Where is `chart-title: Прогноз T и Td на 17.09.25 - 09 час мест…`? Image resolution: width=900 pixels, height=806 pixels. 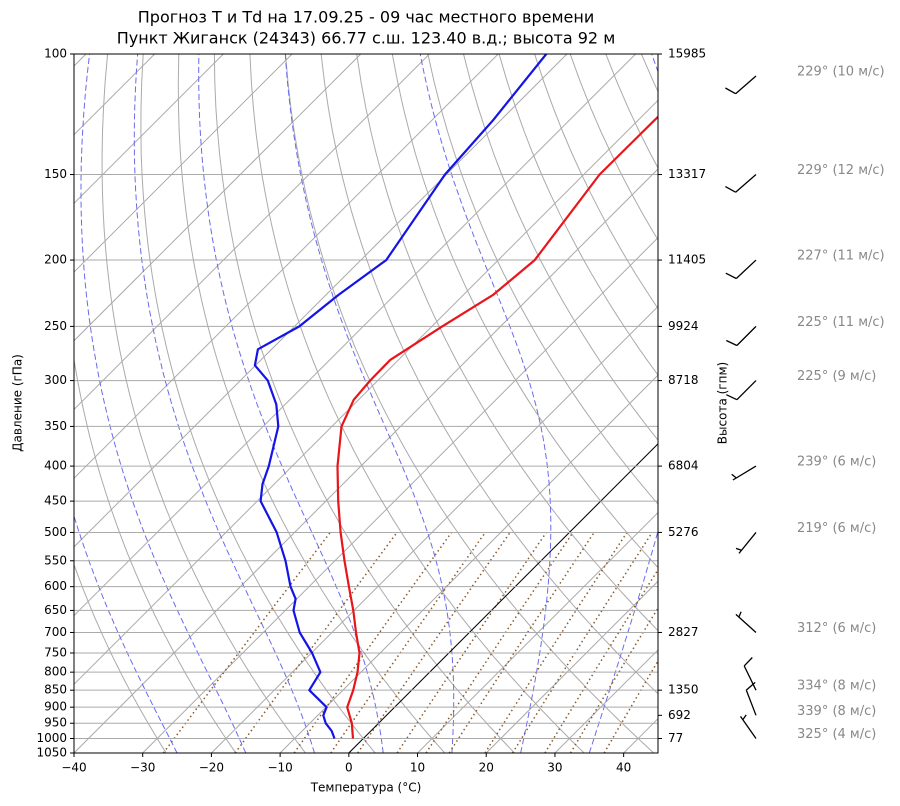
chart-title: Прогноз T и Td на 17.09.25 - 09 час мест… is located at coordinates (366, 17).